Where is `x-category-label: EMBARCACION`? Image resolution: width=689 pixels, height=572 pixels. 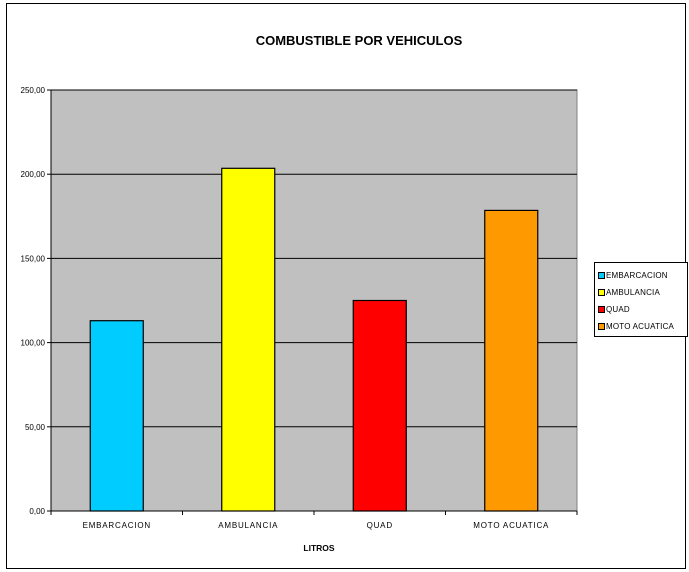 x-category-label: EMBARCACION is located at coordinates (117, 525).